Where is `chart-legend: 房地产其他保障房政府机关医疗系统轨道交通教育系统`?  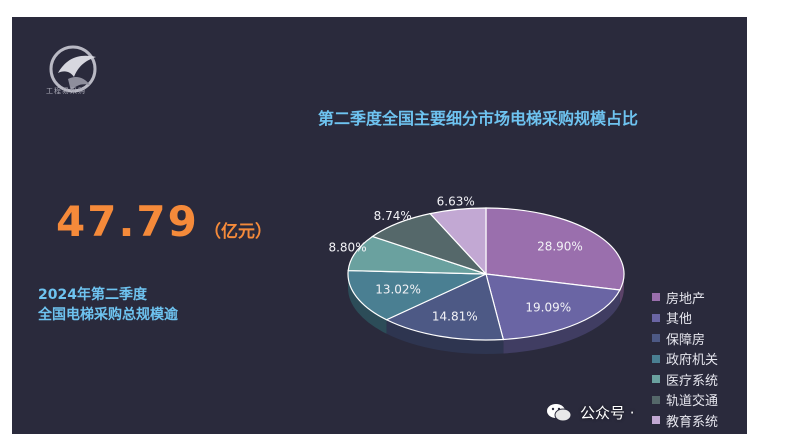
chart-legend: 房地产其他保障房政府机关医疗系统轨道交通教育系统 is located at coordinates (685, 359).